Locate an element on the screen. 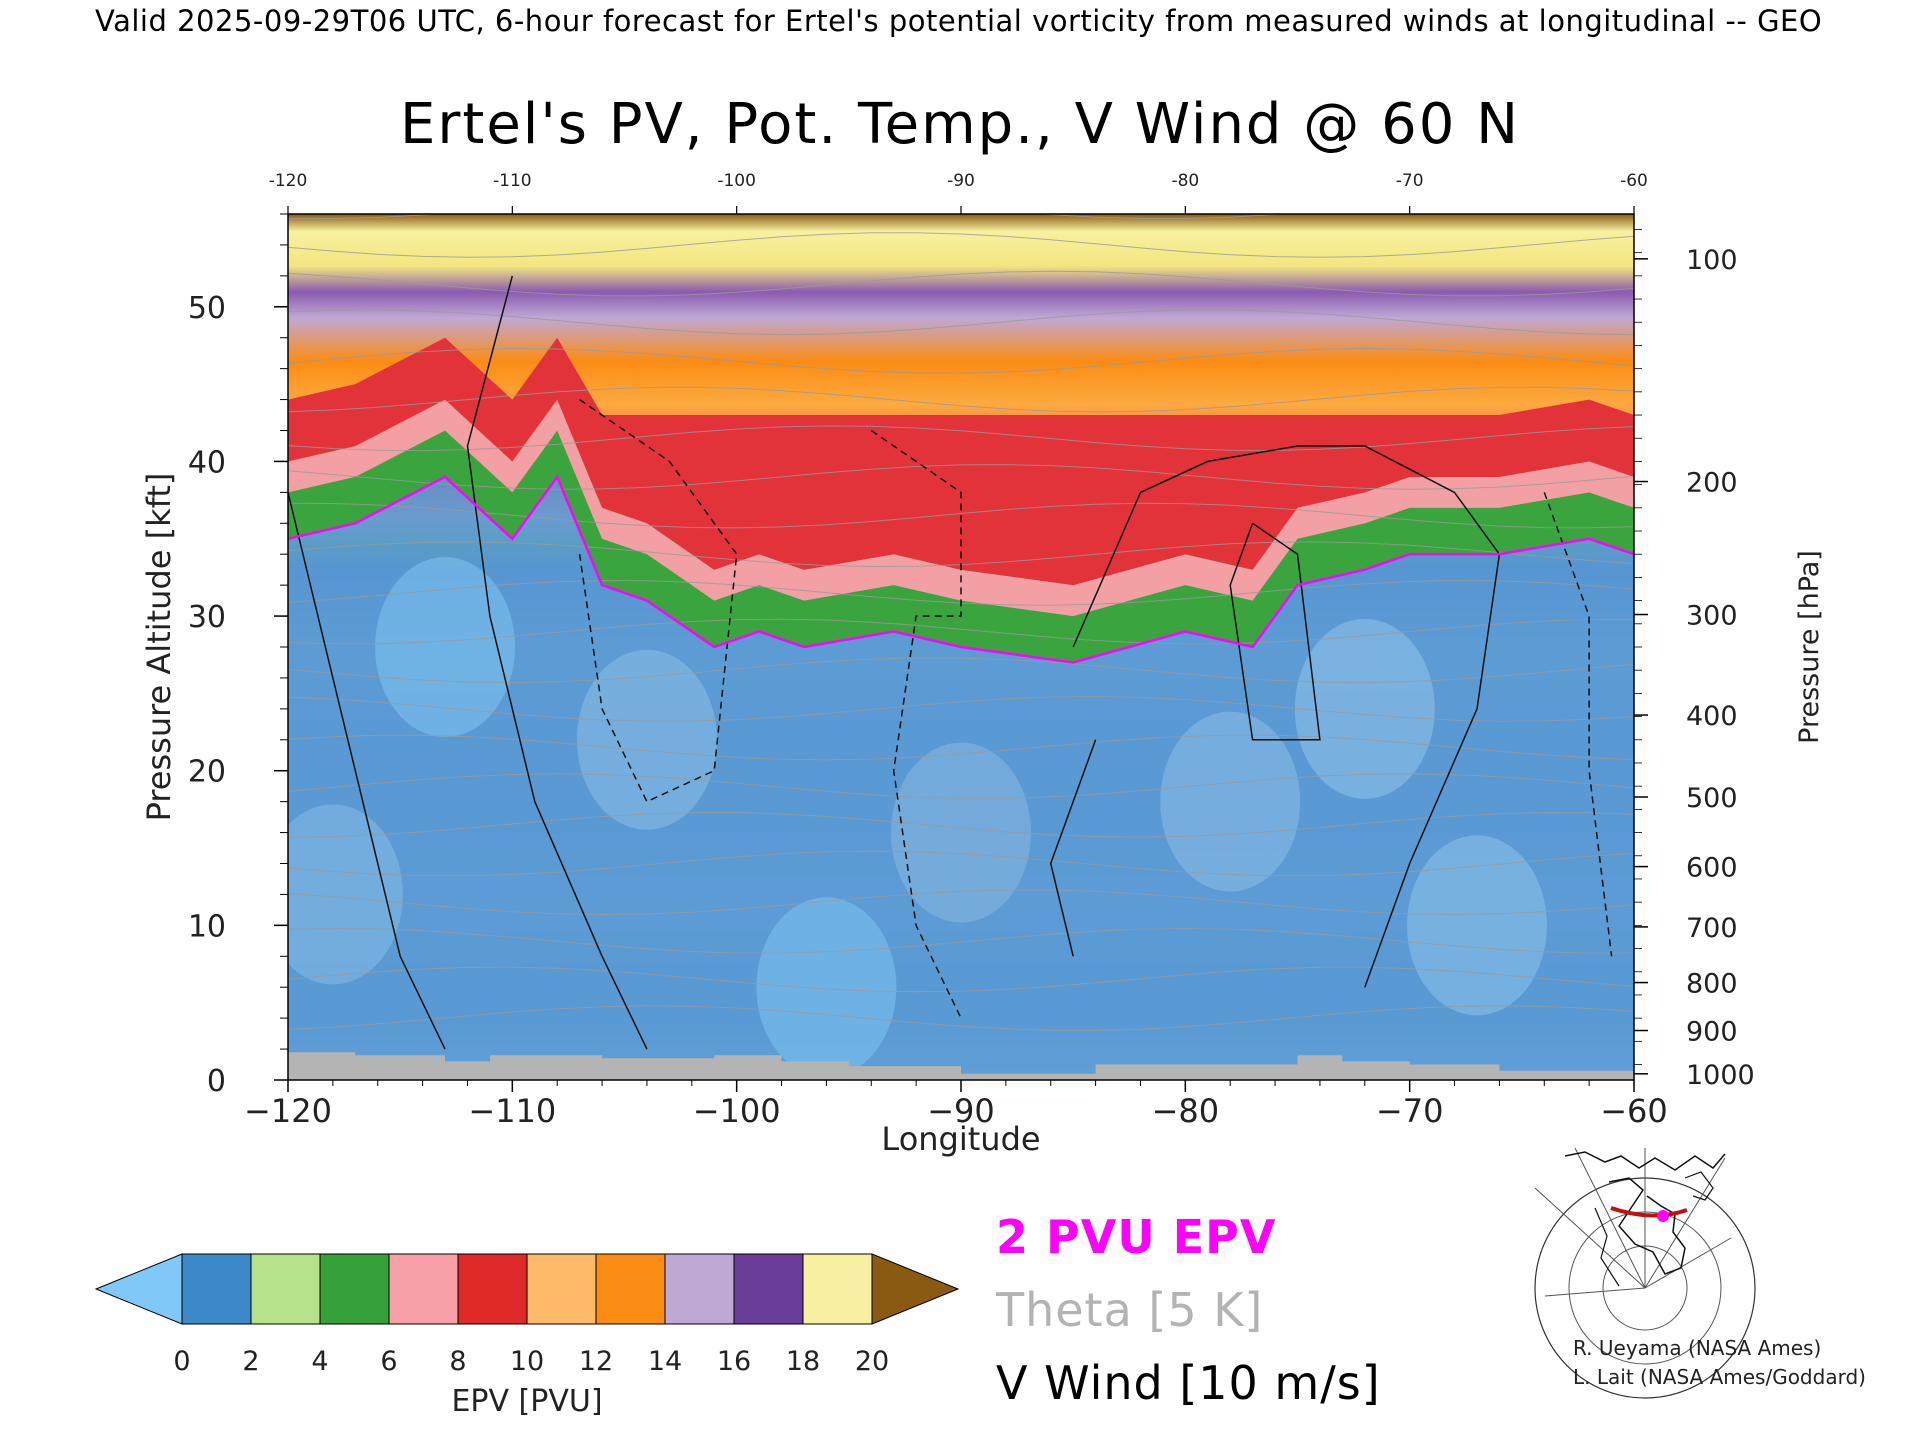  top-x-tick-label: -90 is located at coordinates (961, 181).